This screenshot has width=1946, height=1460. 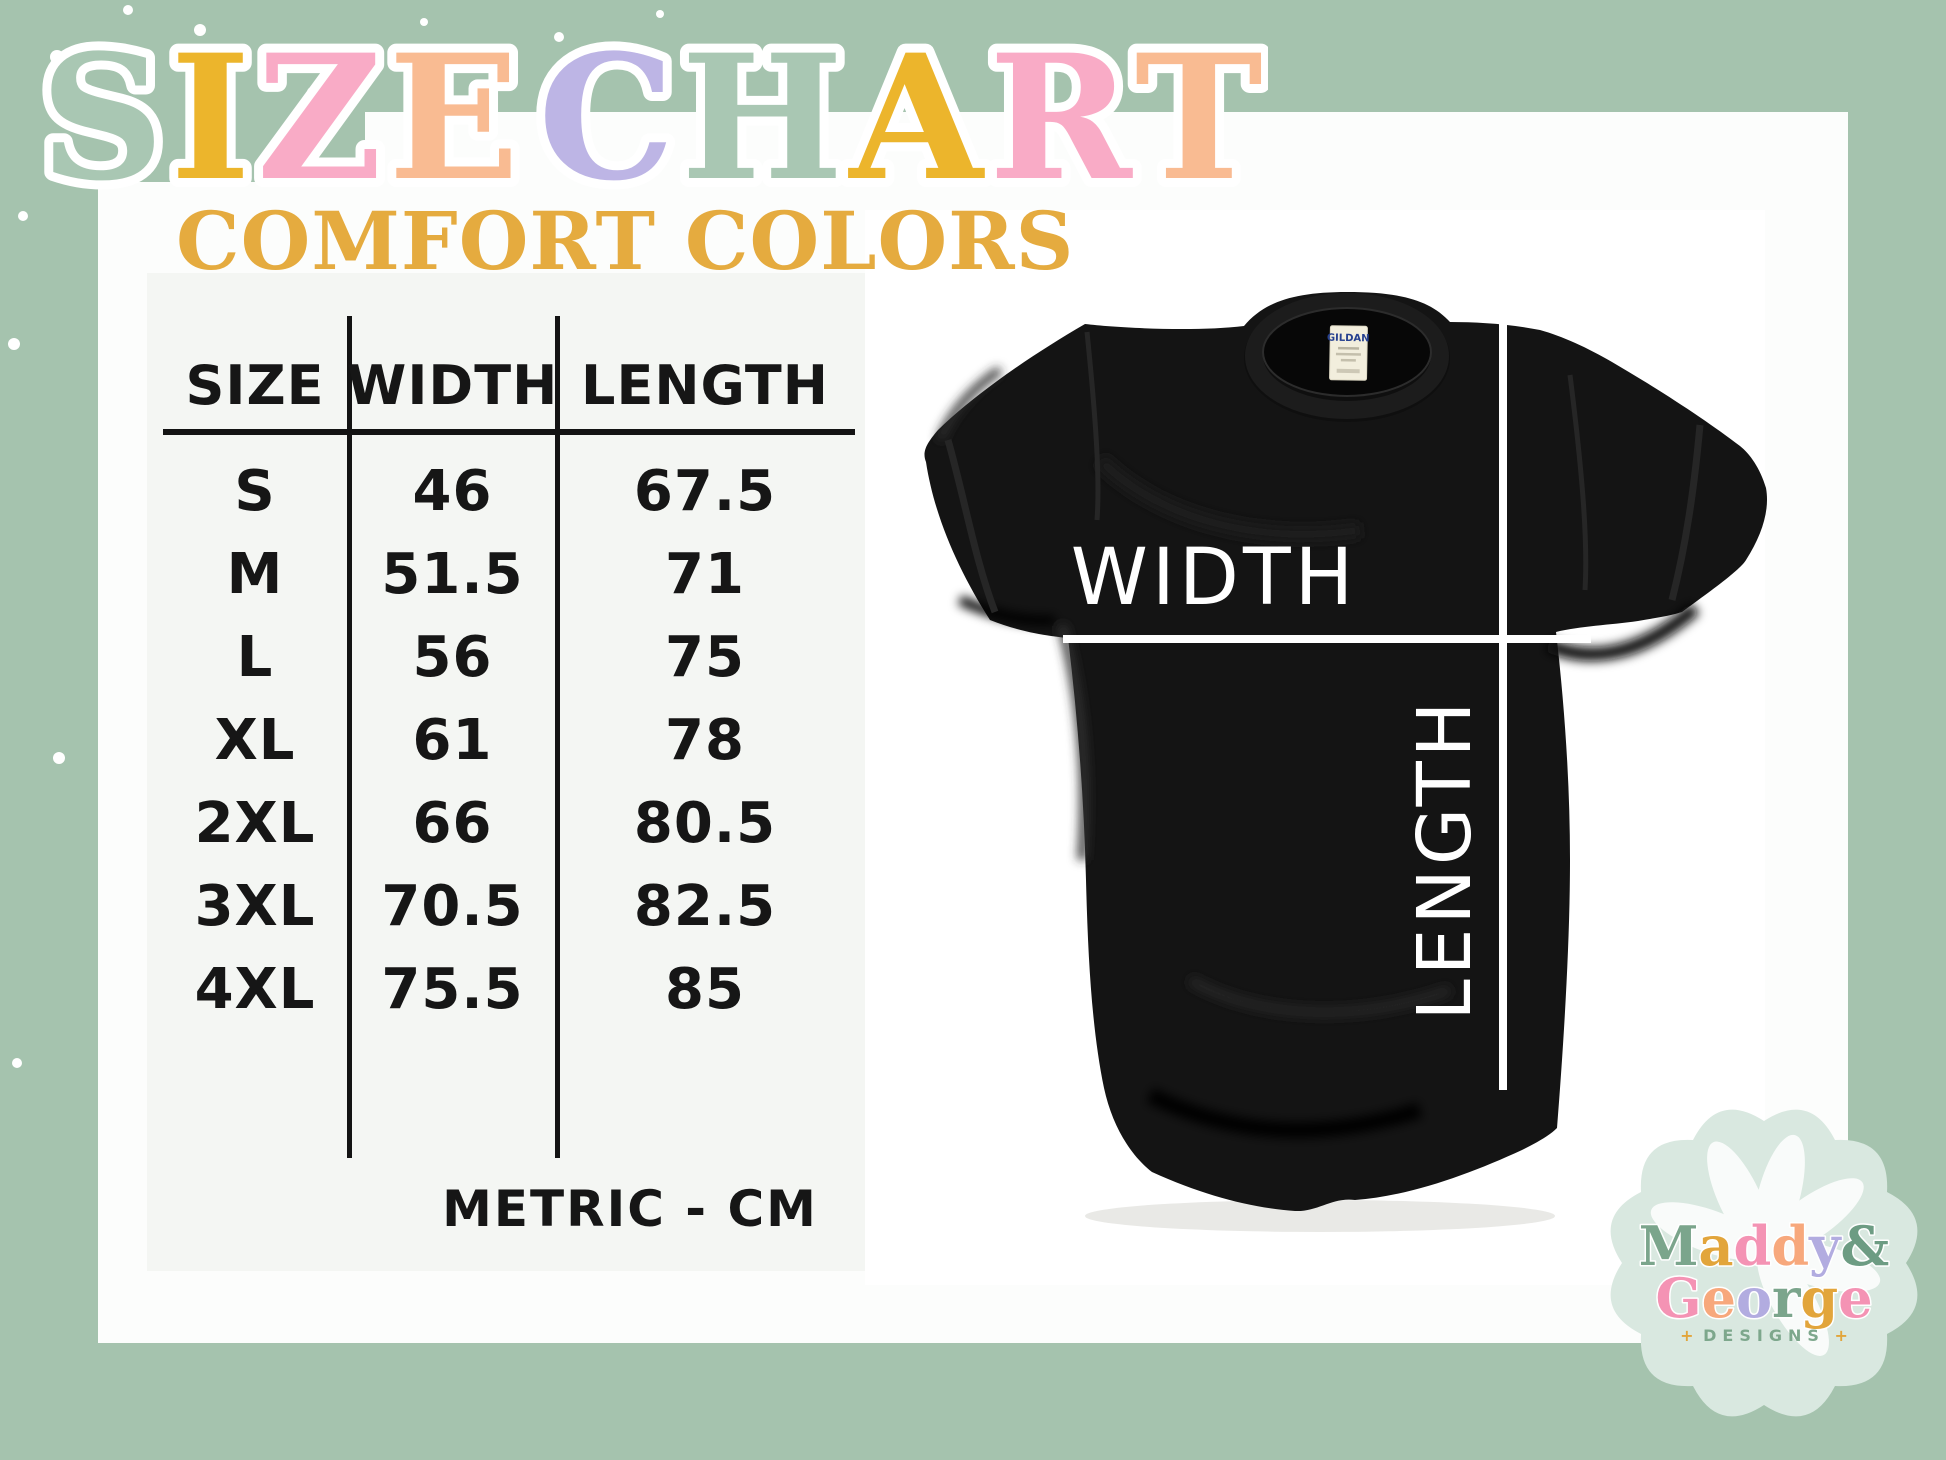 I want to click on table-cell-length: 78, so click(x=705, y=740).